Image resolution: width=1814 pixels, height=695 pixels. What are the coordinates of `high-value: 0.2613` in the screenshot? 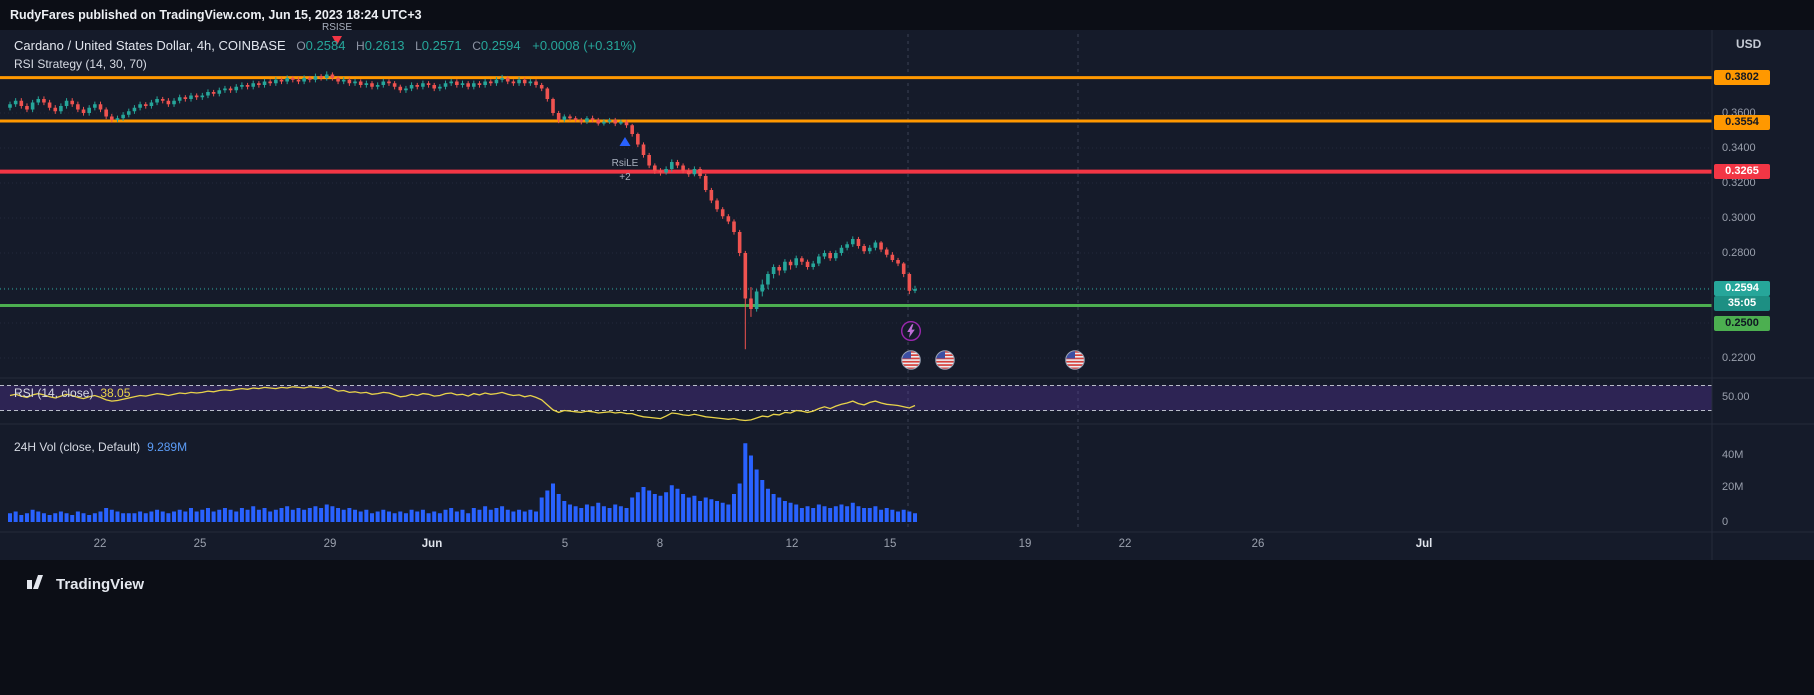 It's located at (384, 45).